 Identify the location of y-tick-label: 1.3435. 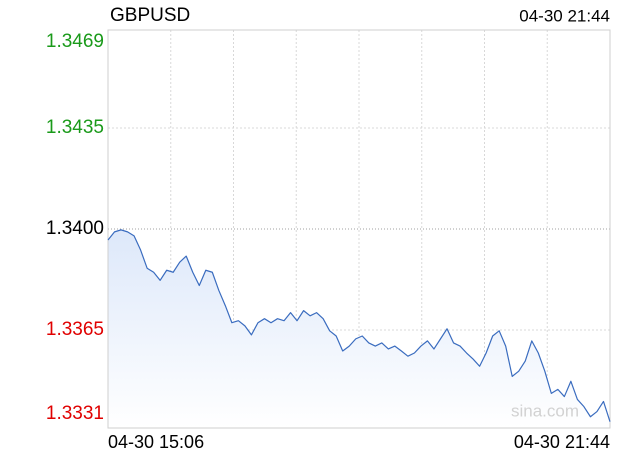
(75, 127).